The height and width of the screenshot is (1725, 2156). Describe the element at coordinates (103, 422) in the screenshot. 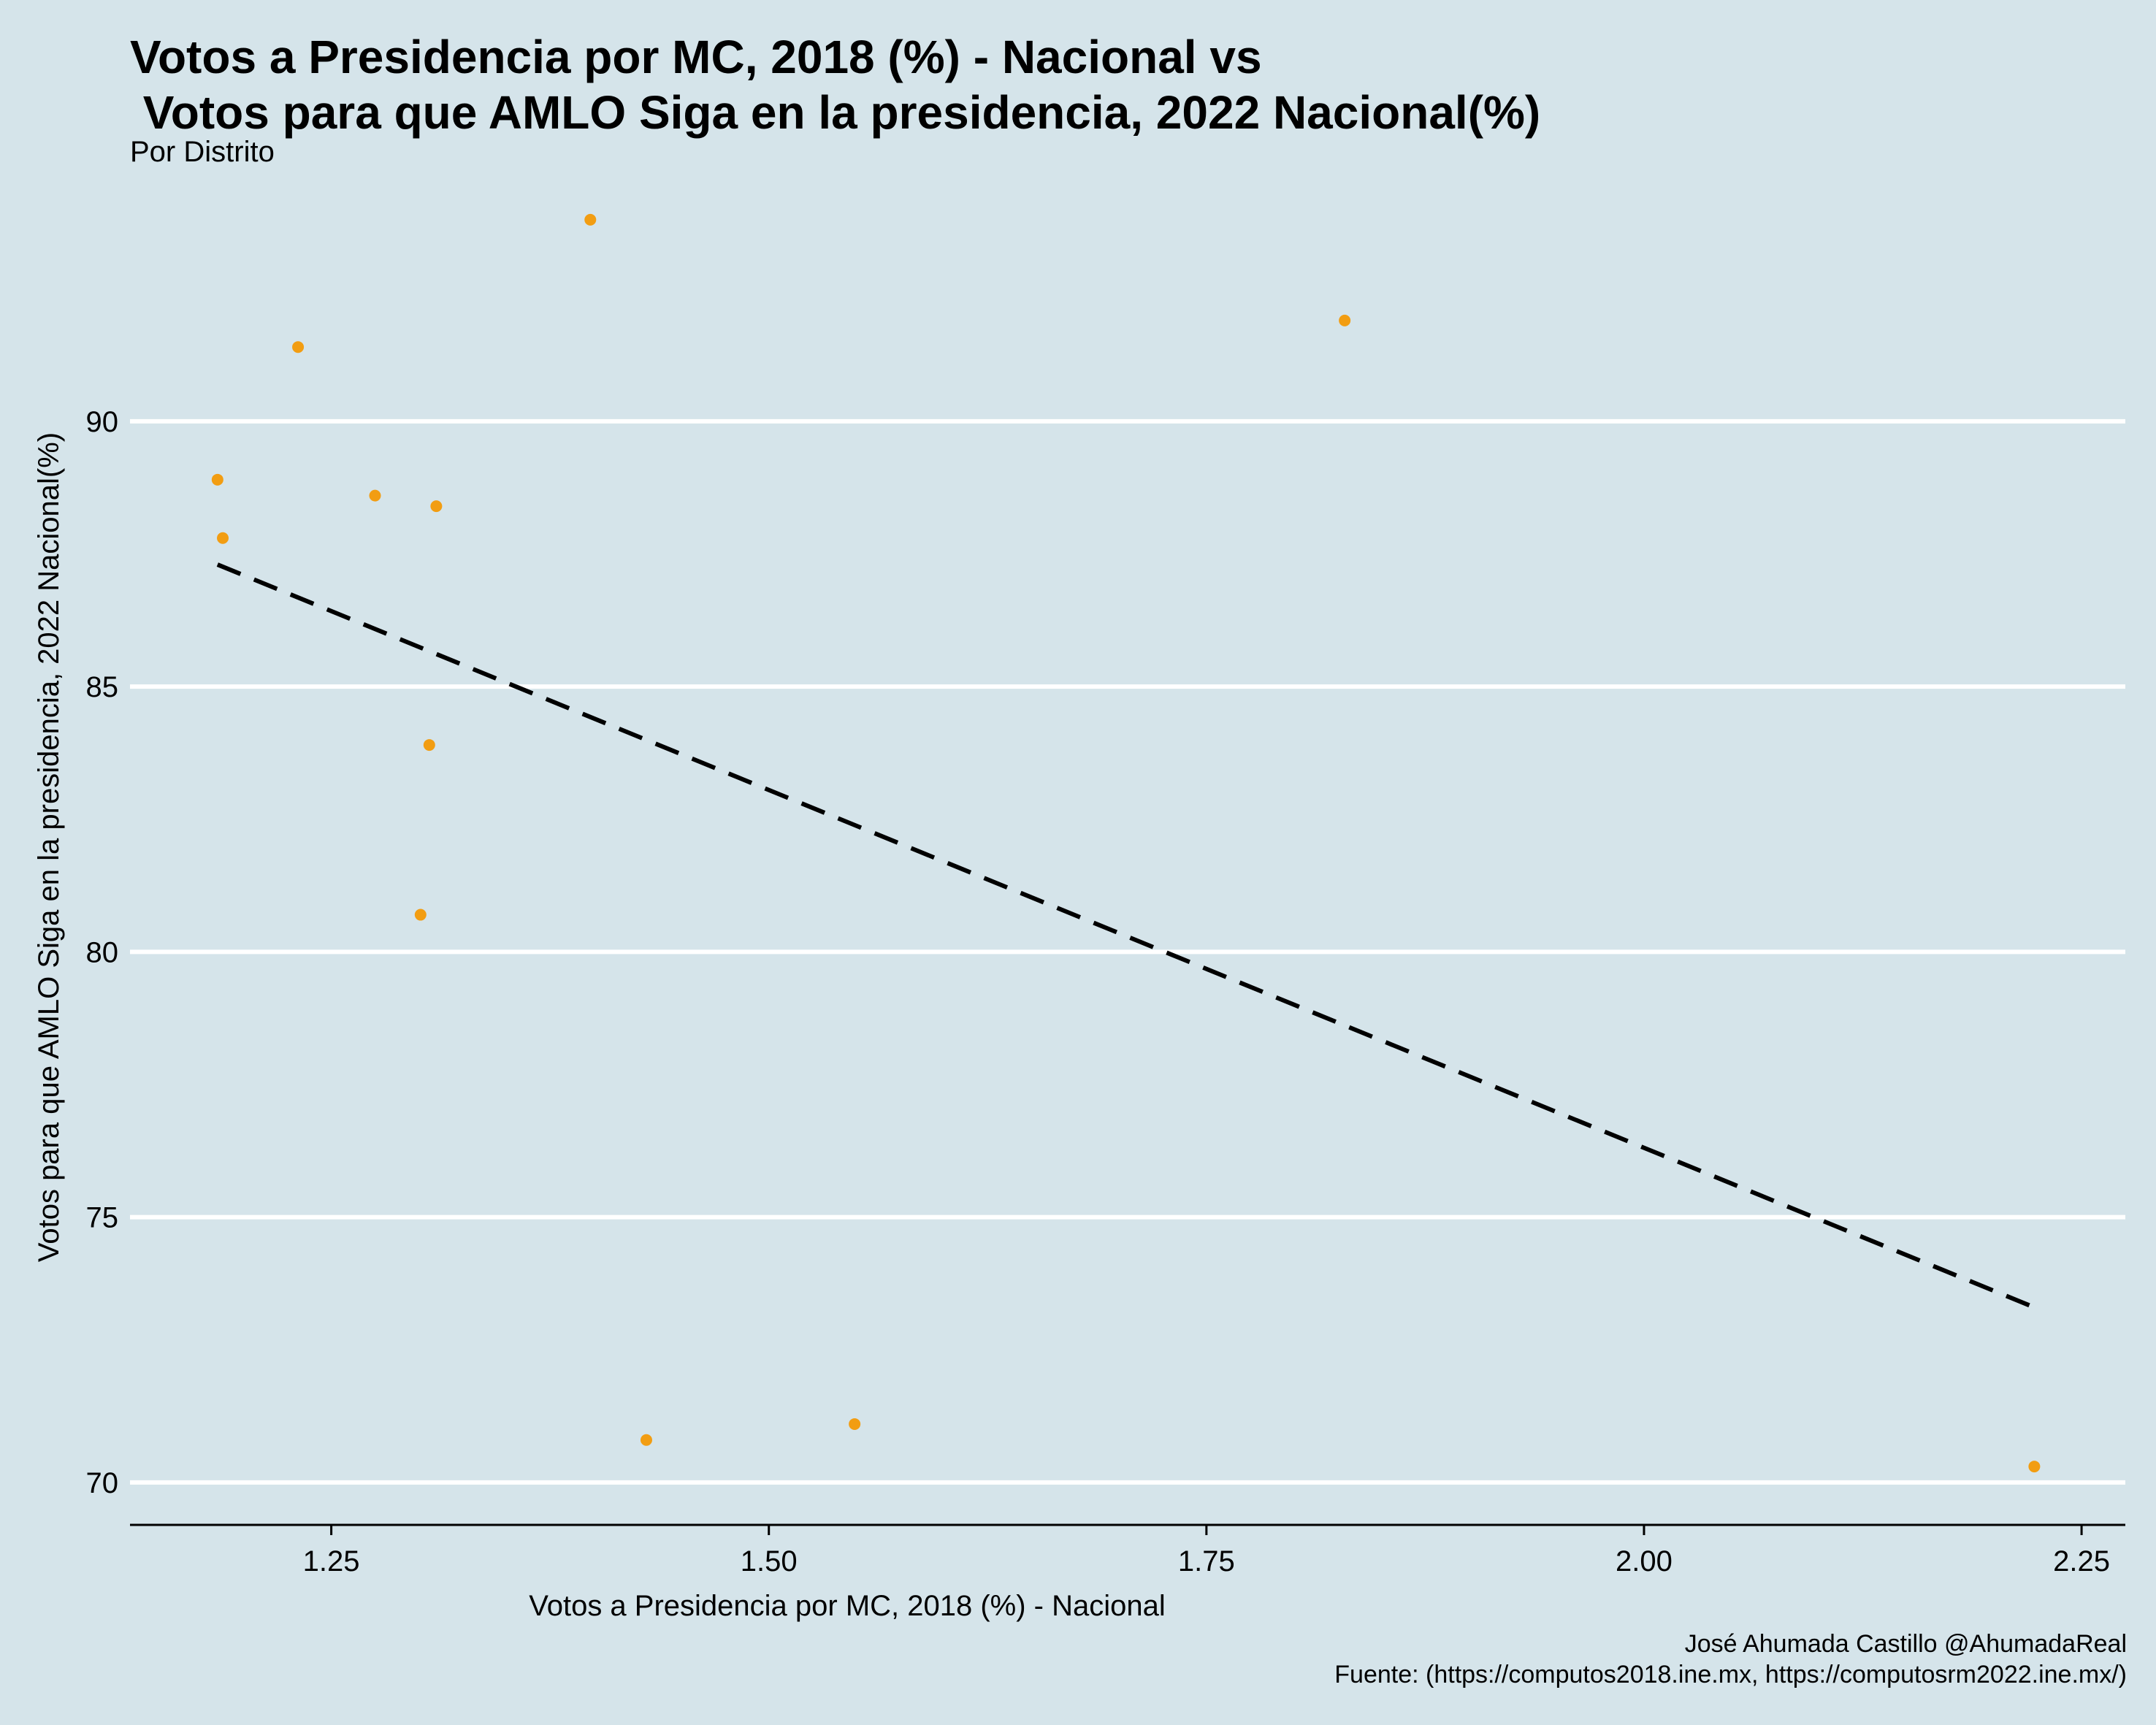

I see `y-tick-label: 90` at that location.